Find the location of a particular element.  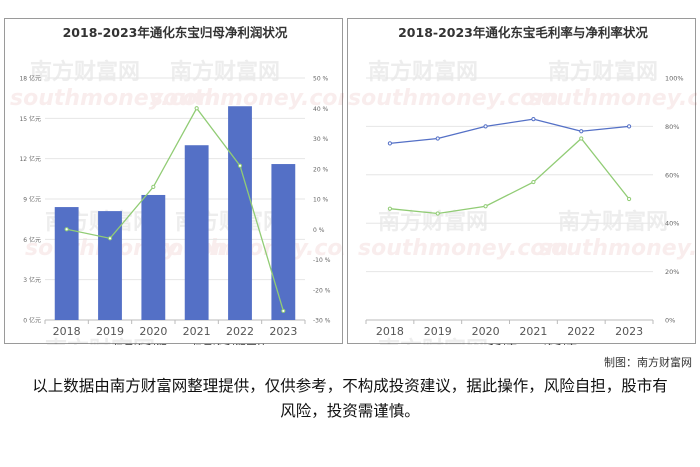

point-毛利率-2019 is located at coordinates (437, 138).